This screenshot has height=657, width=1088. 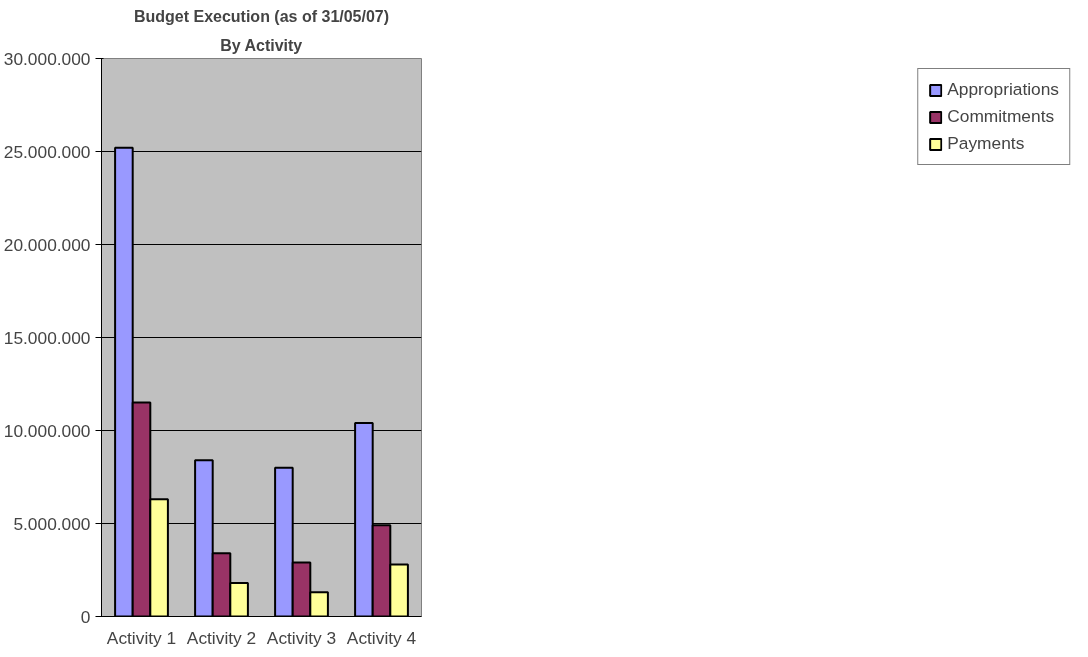 I want to click on x-tick-label: Activity 1, so click(x=141, y=637).